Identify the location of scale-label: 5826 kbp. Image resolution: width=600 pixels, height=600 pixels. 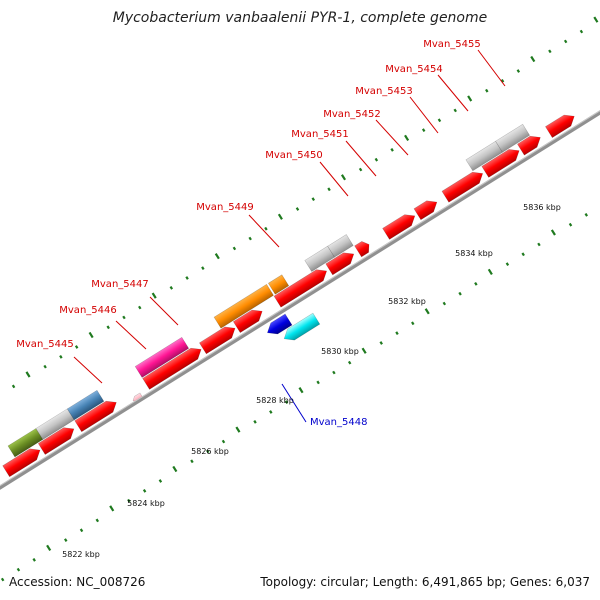
(210, 451).